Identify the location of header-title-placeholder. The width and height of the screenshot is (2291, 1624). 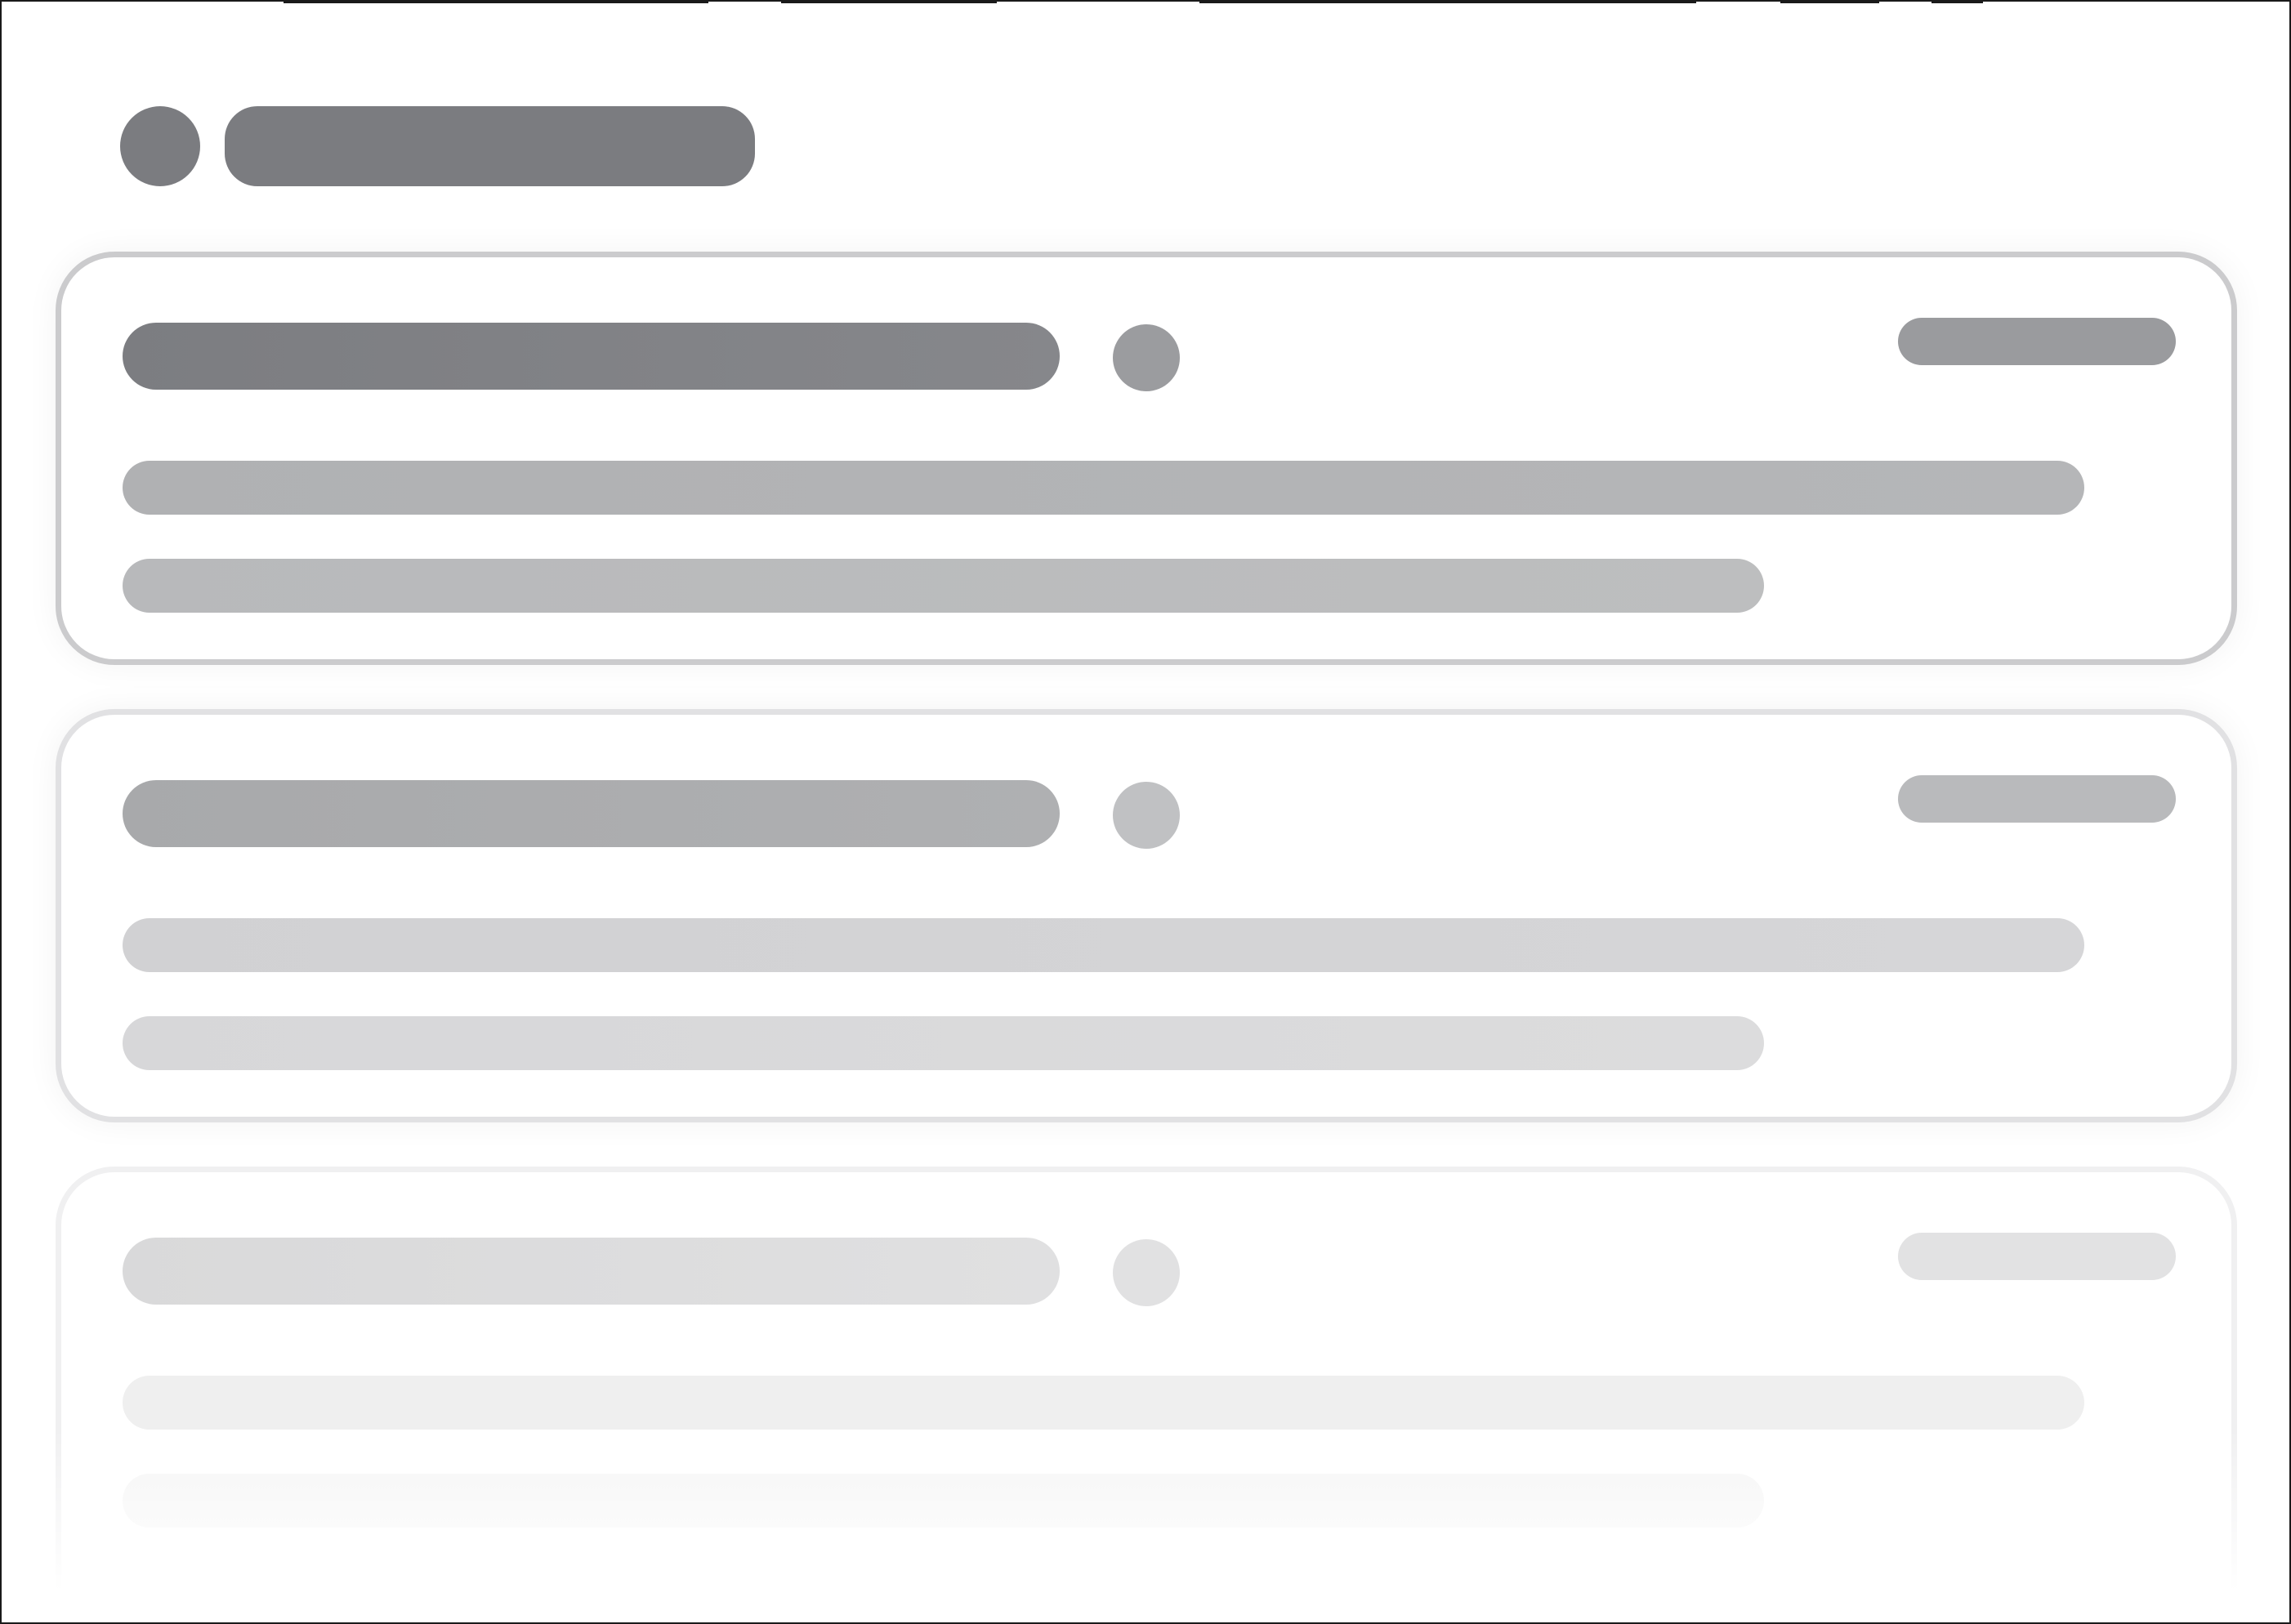
(490, 146).